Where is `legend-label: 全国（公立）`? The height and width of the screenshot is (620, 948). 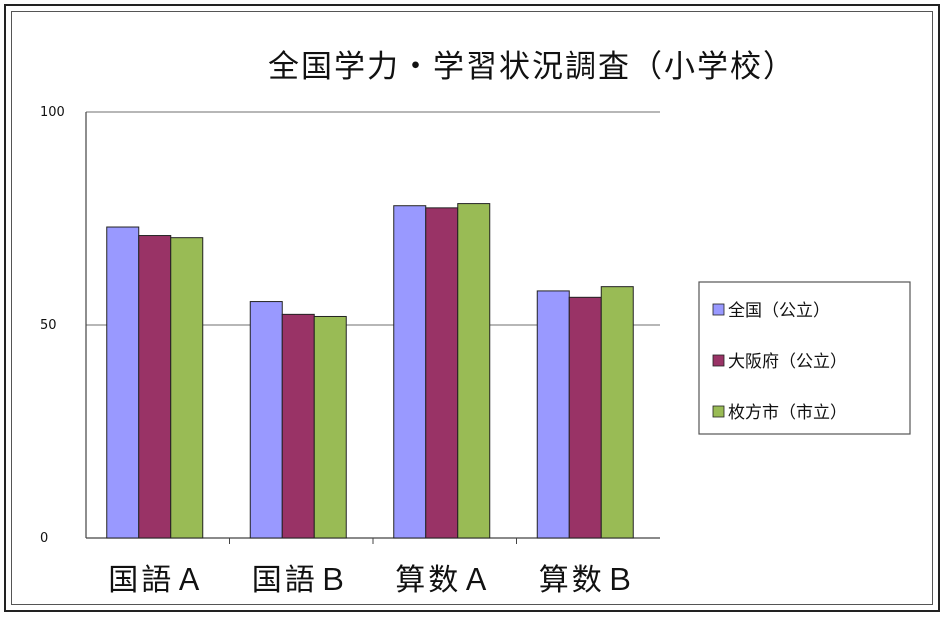
legend-label: 全国（公立） is located at coordinates (779, 311).